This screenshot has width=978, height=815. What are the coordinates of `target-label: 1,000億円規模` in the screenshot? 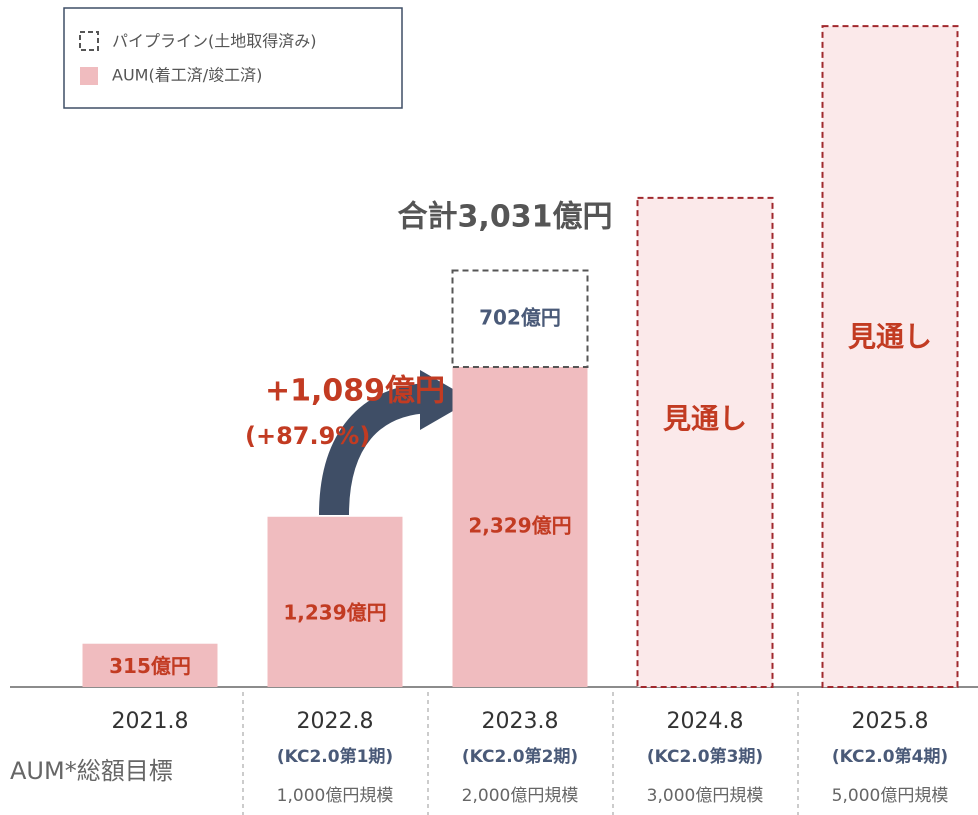 It's located at (335, 796).